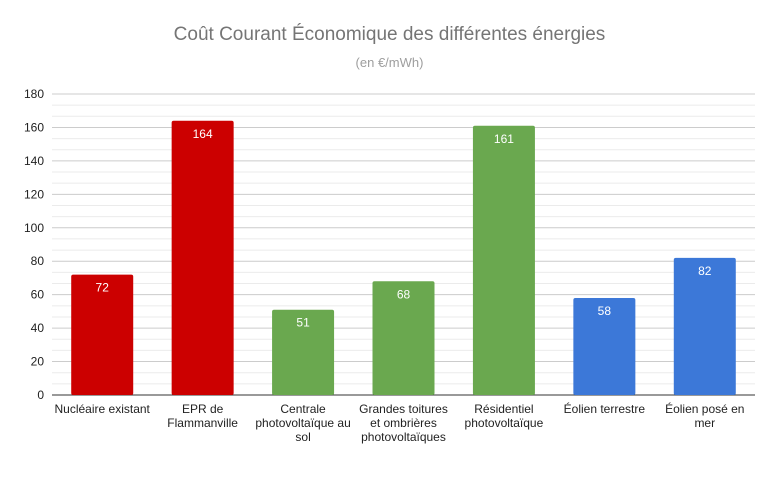 This screenshot has height=482, width=779. What do you see at coordinates (504, 416) in the screenshot?
I see `x-tick-label: Résidentiel photovoltaïque` at bounding box center [504, 416].